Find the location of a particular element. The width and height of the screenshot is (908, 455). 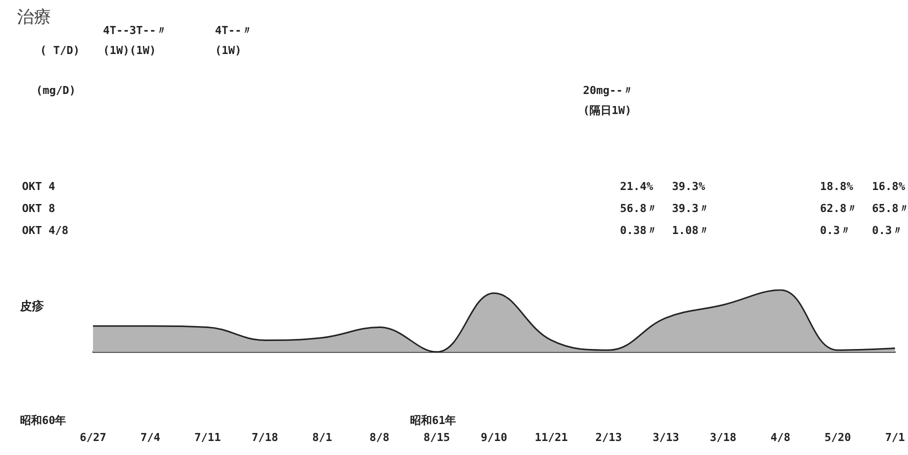

text: 20mg--〃 is located at coordinates (608, 90).